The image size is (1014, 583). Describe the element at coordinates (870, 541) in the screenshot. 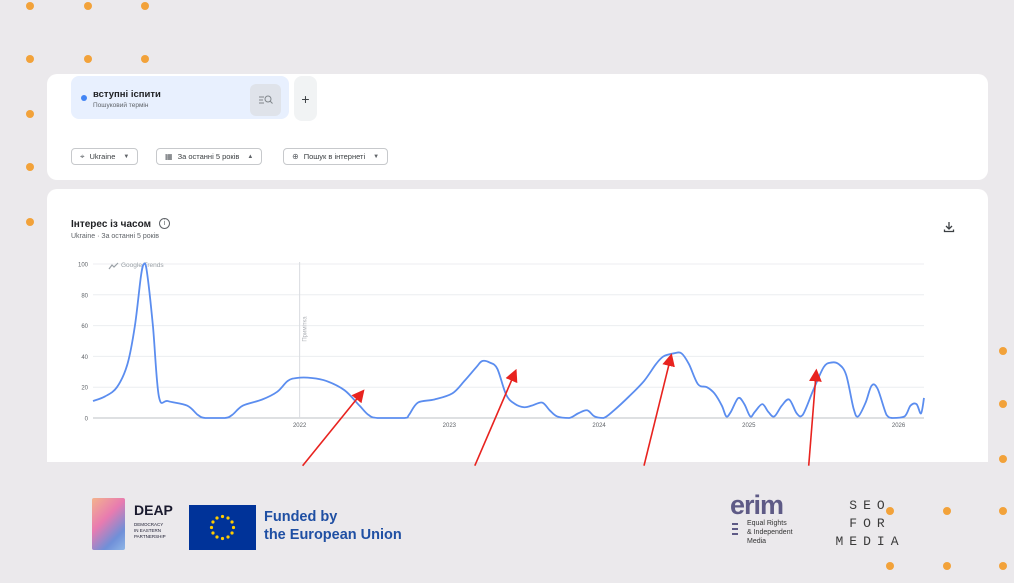

I see `seo-logo-row3: MEDIA` at that location.